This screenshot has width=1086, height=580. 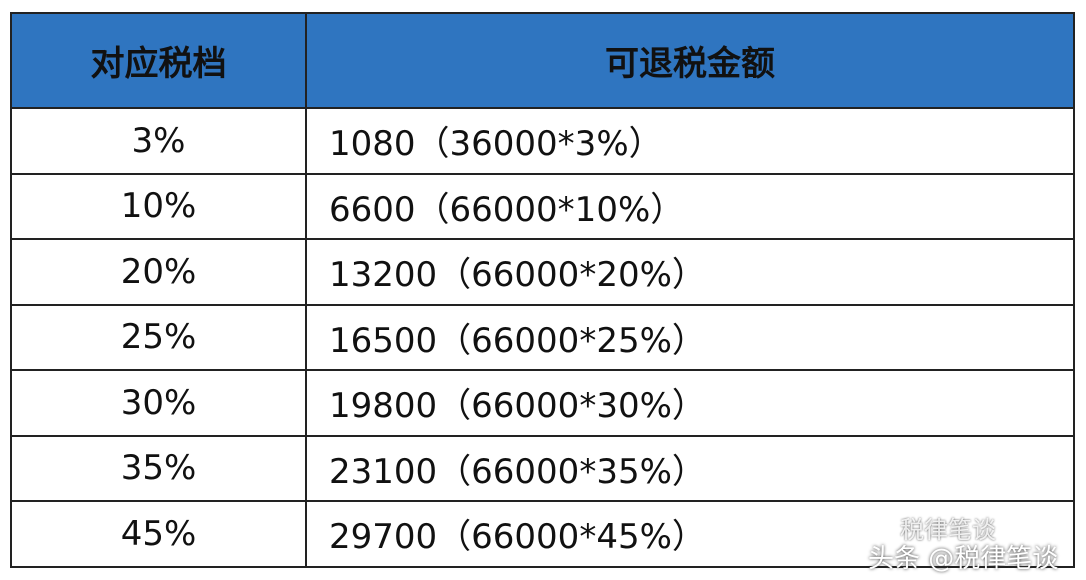 What do you see at coordinates (690, 337) in the screenshot?
I see `refund-cell: 16500（66000*25%）` at bounding box center [690, 337].